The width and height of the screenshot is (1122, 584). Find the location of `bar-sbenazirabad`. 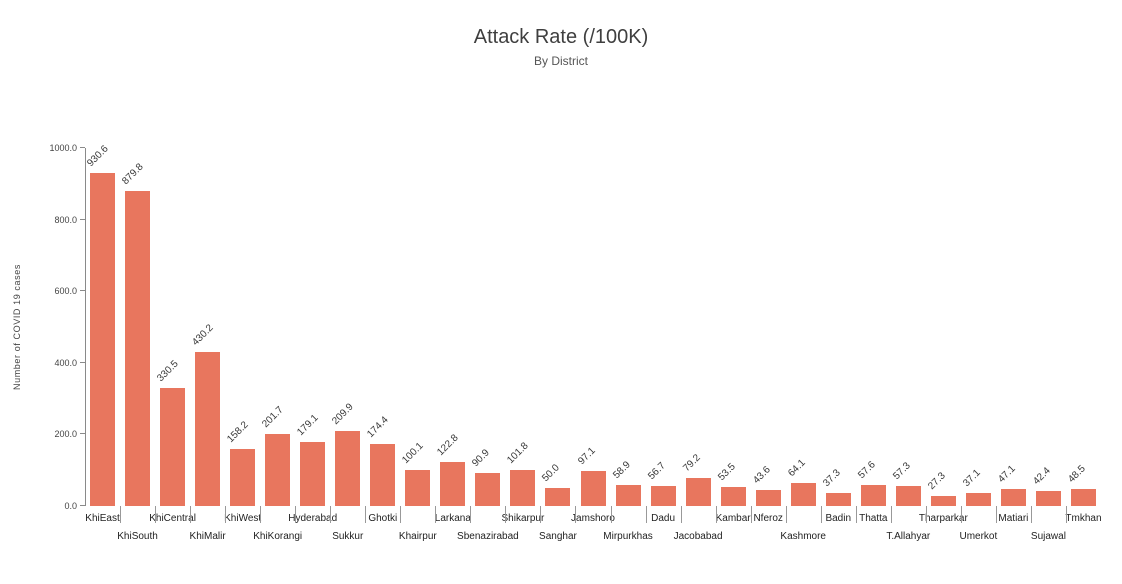

bar-sbenazirabad is located at coordinates (488, 489).